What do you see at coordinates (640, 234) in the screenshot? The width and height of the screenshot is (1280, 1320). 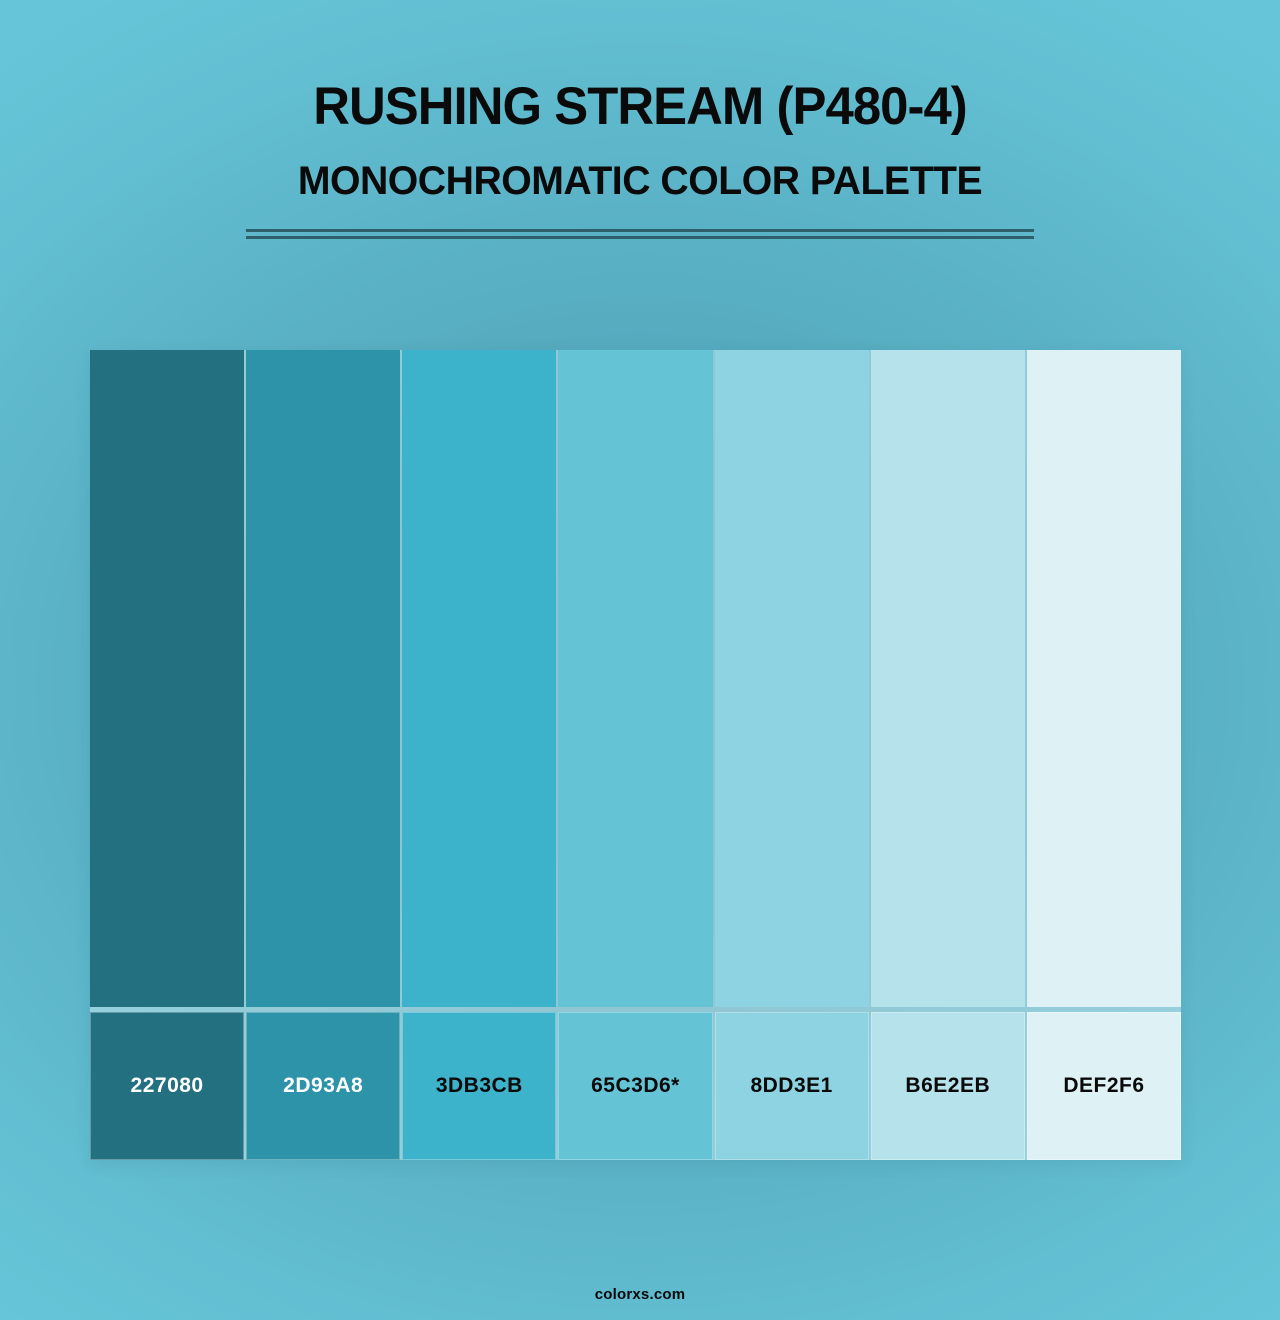 I see `title-divider` at bounding box center [640, 234].